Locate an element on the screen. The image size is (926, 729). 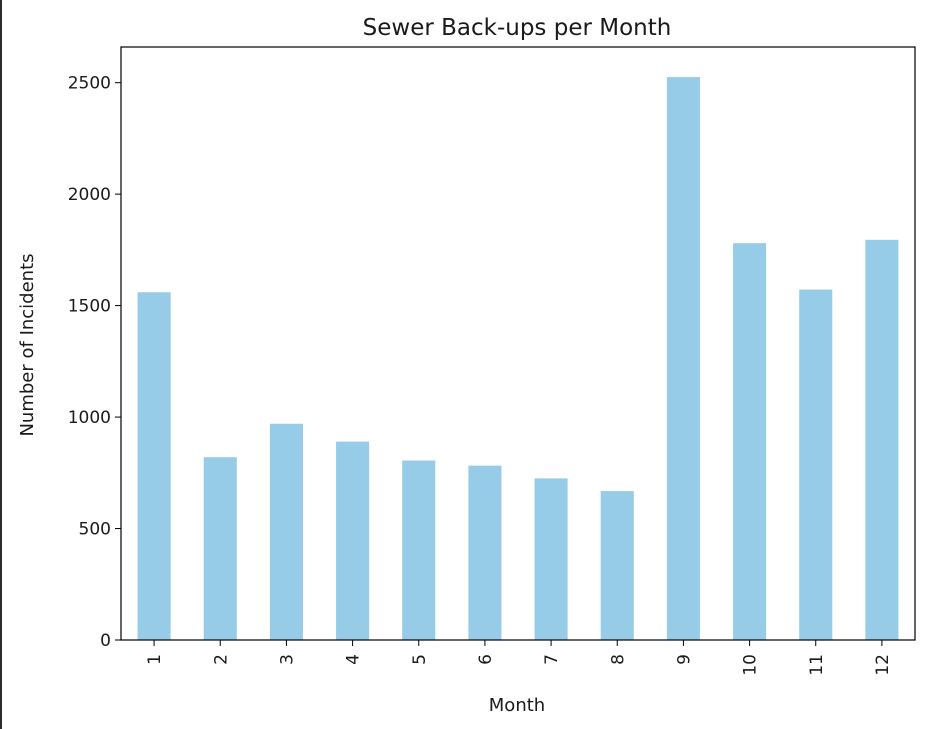
x-tick-label: 2 is located at coordinates (221, 659).